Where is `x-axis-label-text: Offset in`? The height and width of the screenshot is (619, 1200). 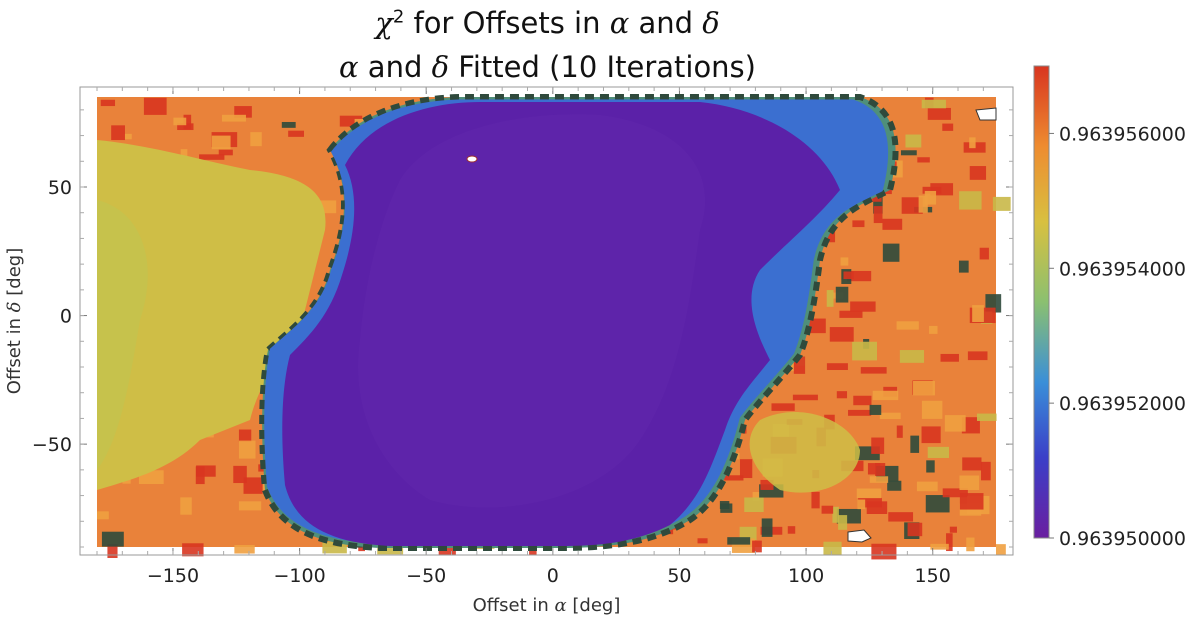 x-axis-label-text: Offset in is located at coordinates (514, 605).